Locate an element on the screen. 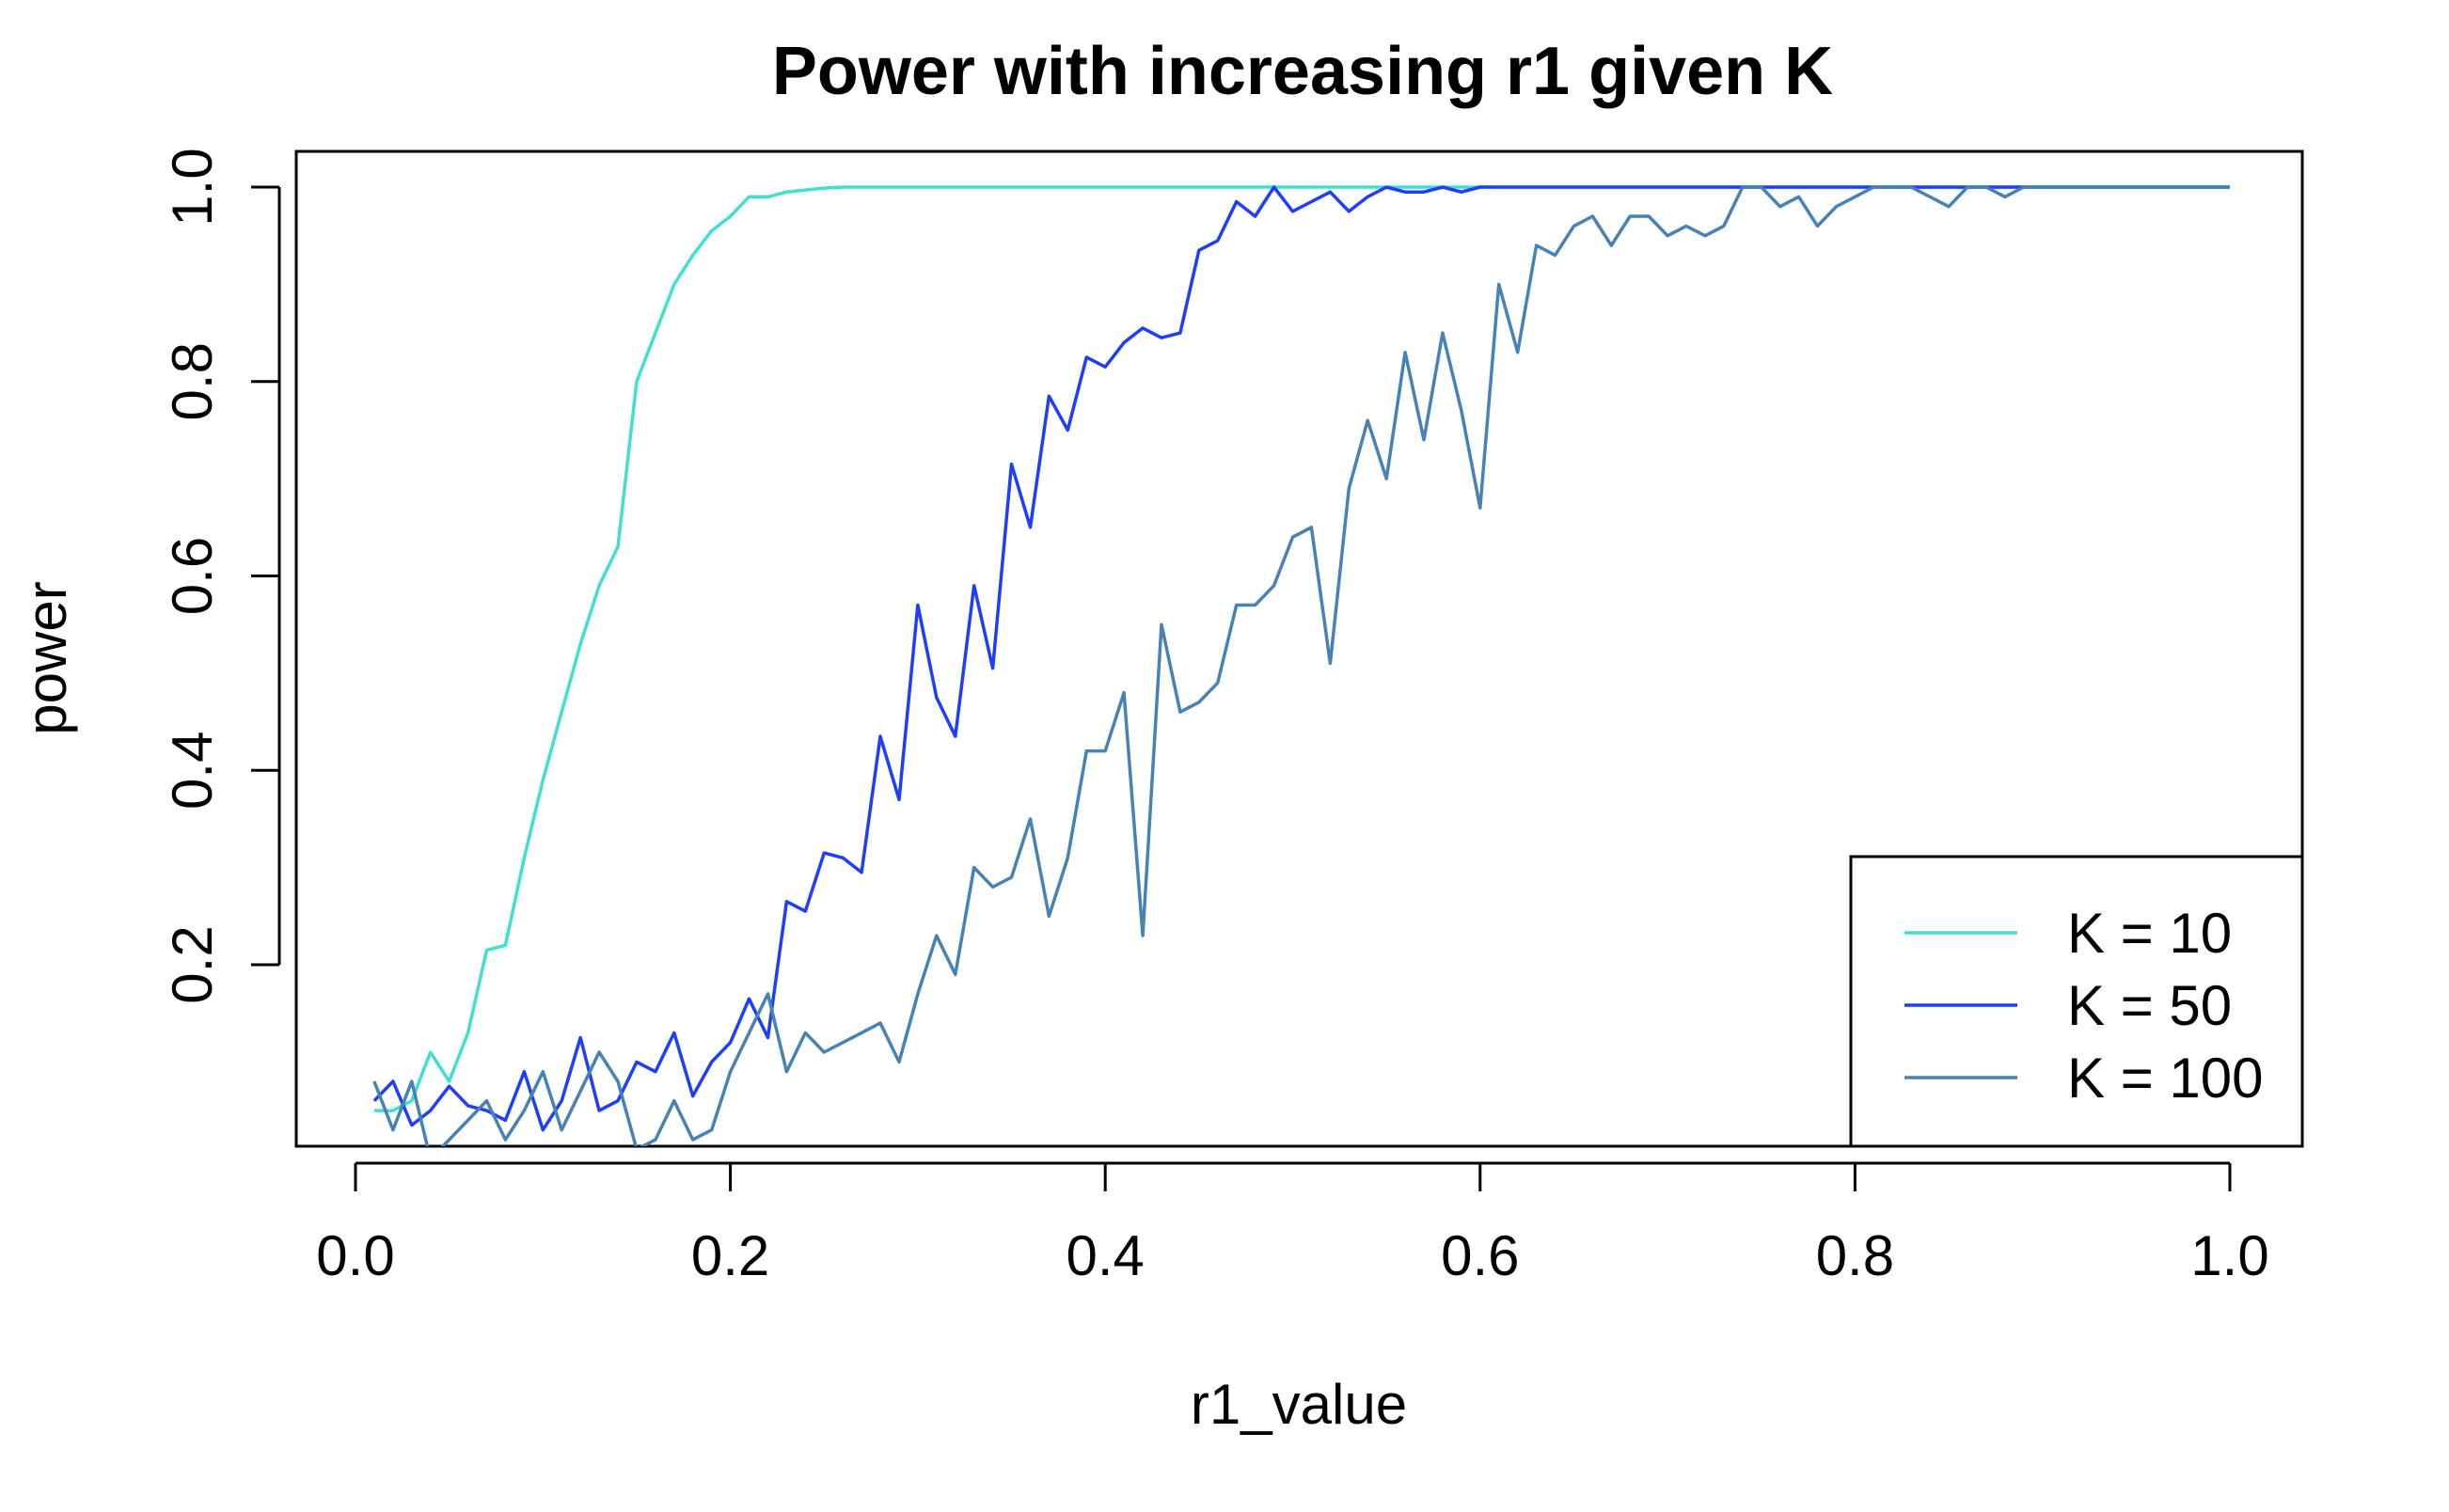  legend: K = 10 K = 50 K = 100 is located at coordinates (2076, 1002).